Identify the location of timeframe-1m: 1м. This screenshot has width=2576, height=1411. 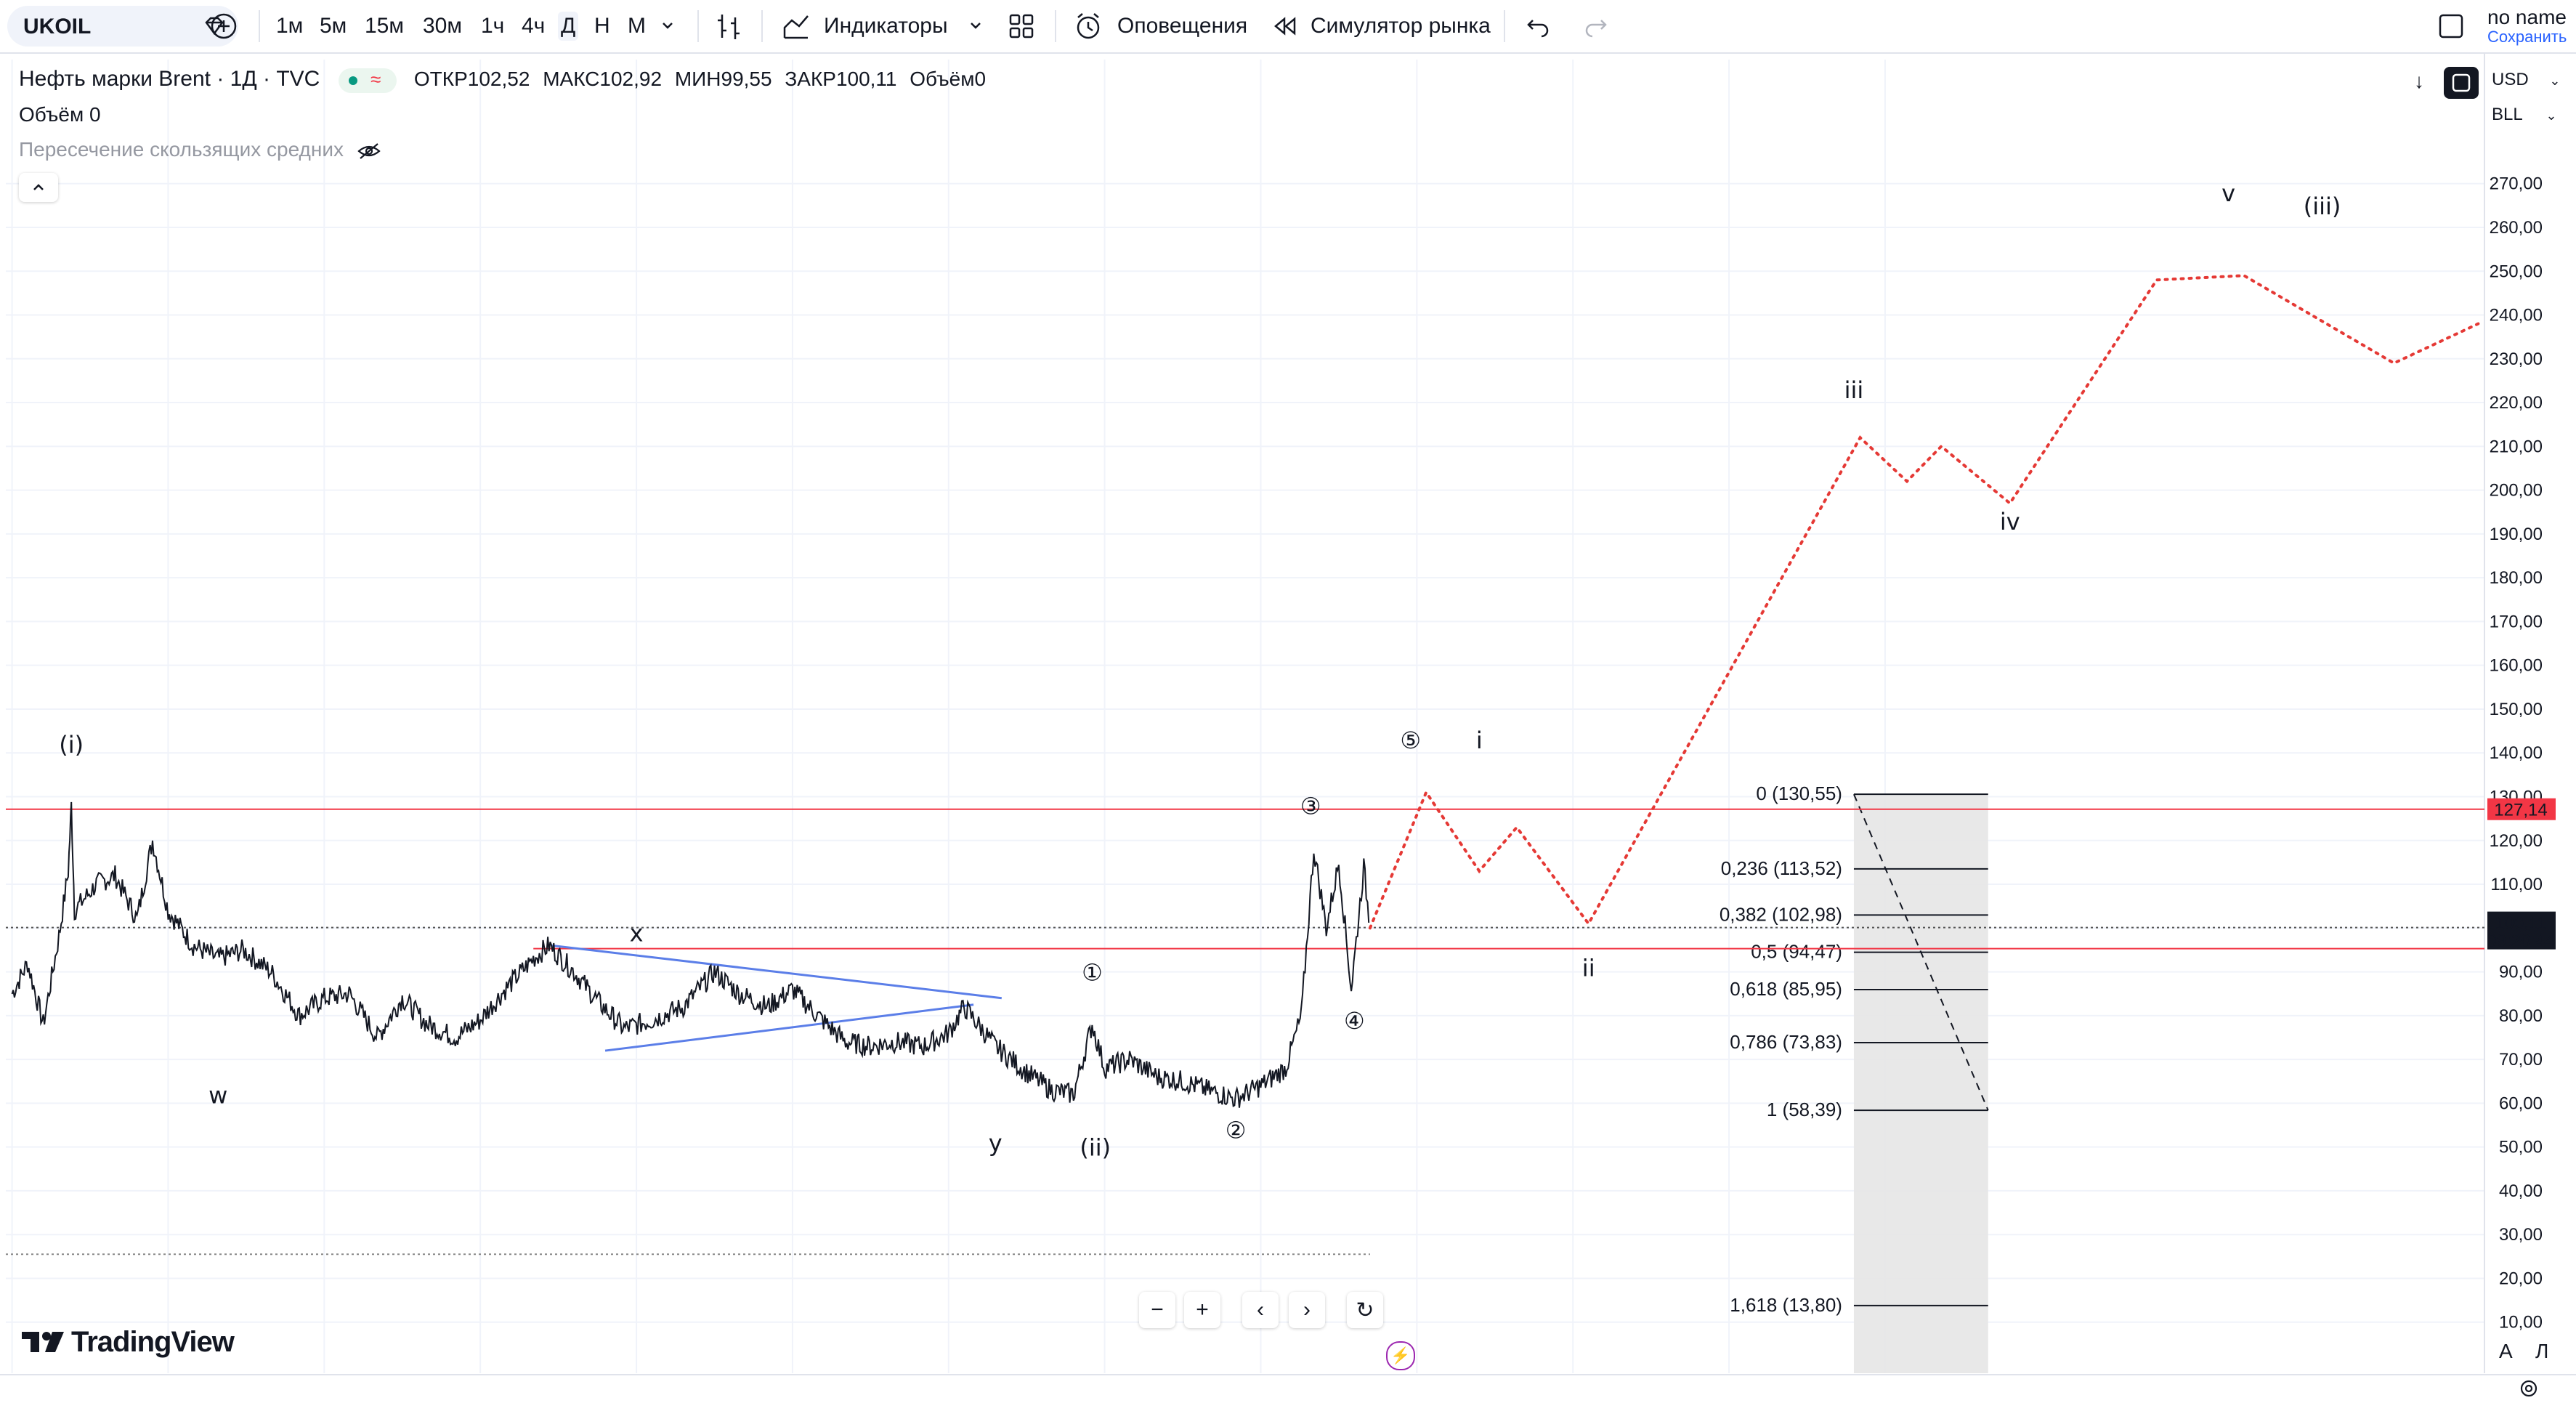
(290, 26).